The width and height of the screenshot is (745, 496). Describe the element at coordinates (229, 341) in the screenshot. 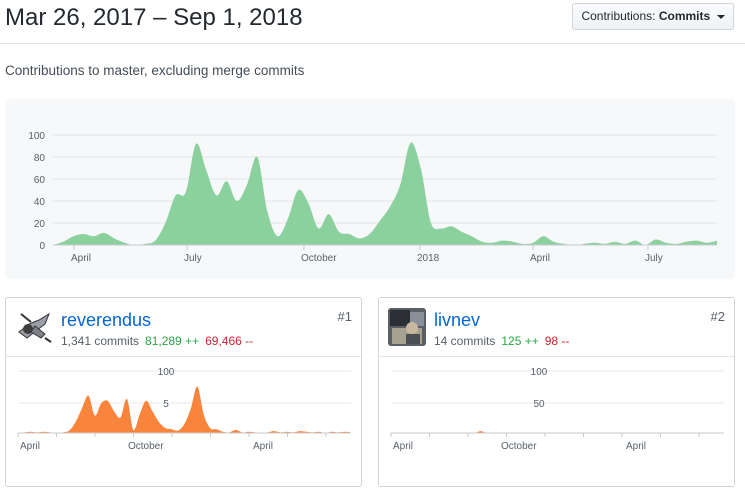

I see `deletions-count: 69,466 --` at that location.